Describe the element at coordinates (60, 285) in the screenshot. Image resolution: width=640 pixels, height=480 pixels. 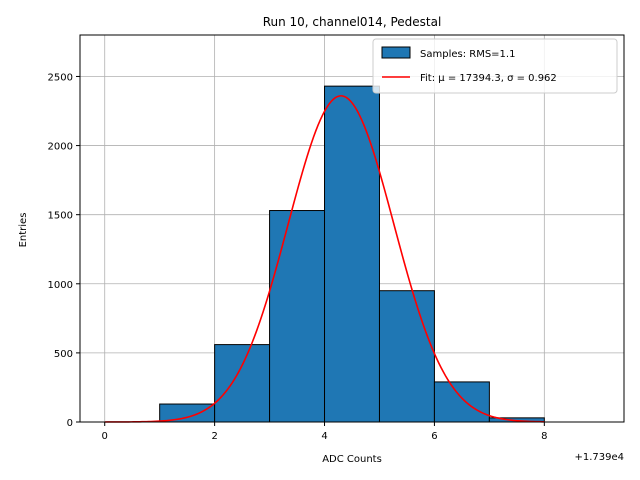
I see `y-tick-label: 1000` at that location.